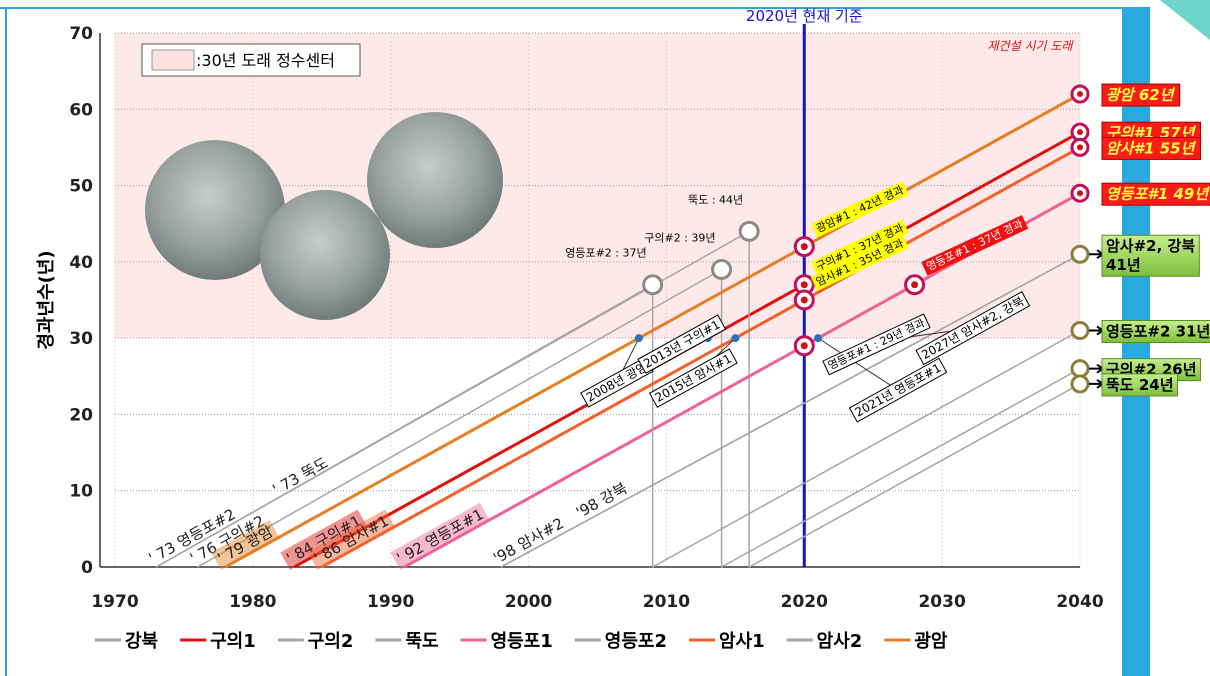 This screenshot has width=1210, height=676. What do you see at coordinates (390, 602) in the screenshot?
I see `x-tick-label: 1990` at bounding box center [390, 602].